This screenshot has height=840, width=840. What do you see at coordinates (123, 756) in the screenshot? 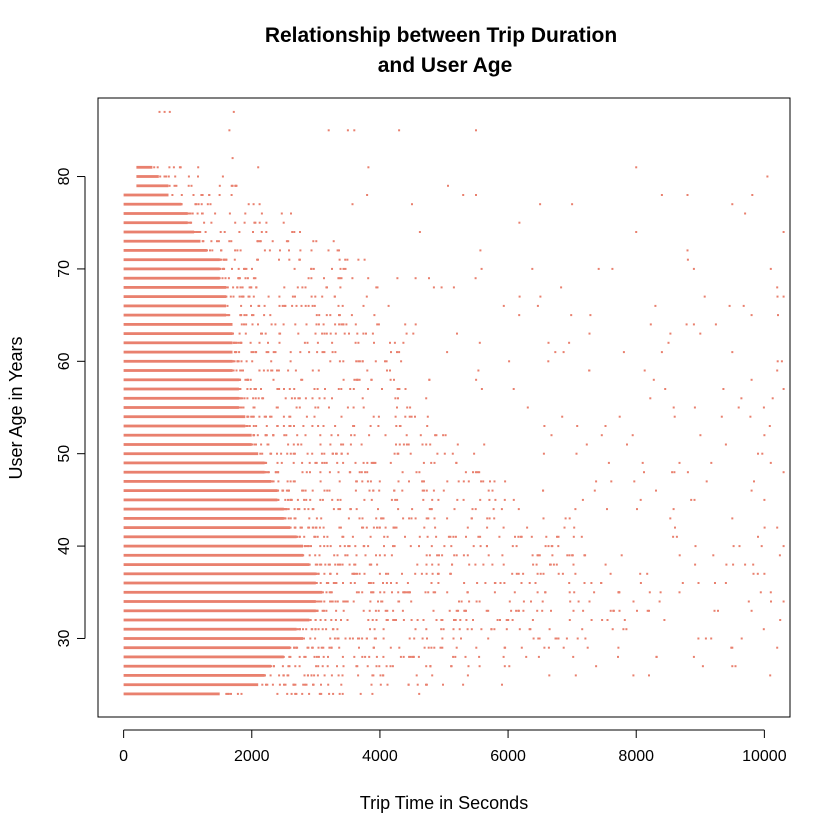
I see `x-tick-label: 0` at bounding box center [123, 756].